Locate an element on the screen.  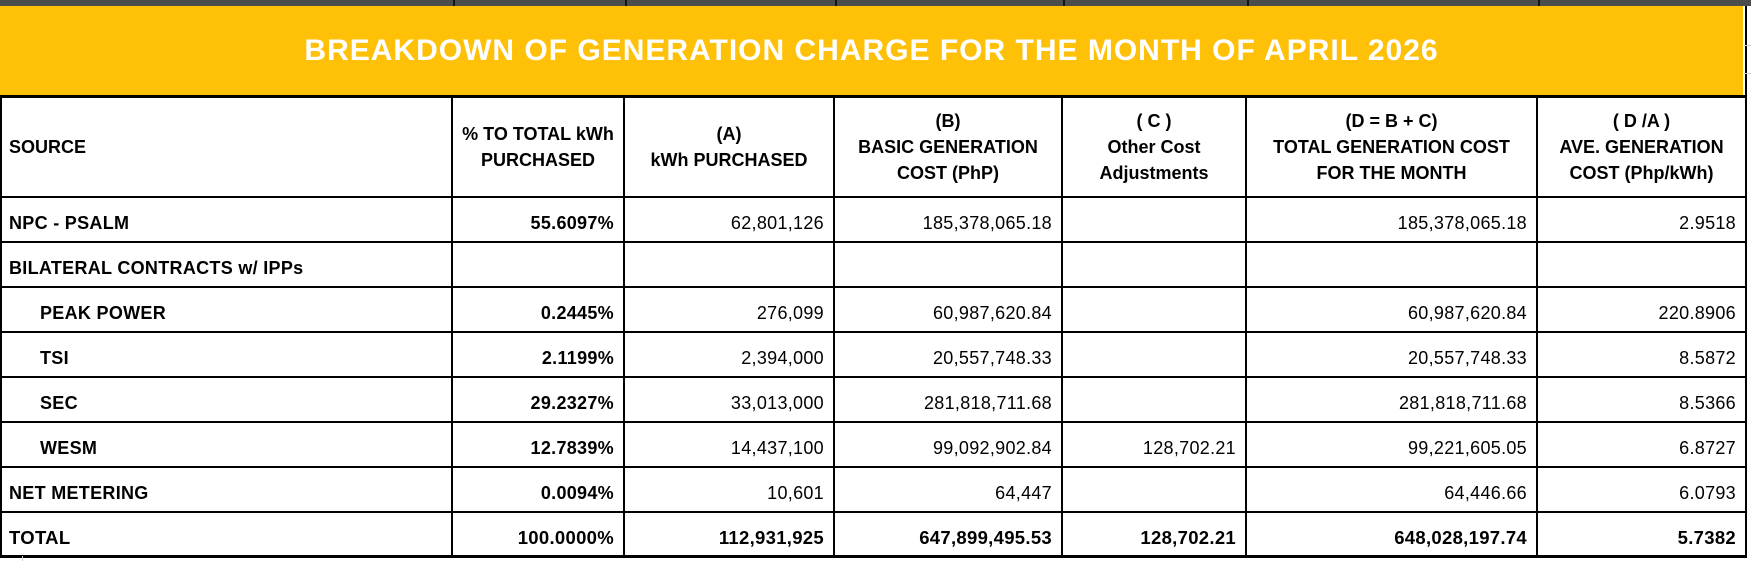
cell-net-metering-other is located at coordinates (1155, 490).